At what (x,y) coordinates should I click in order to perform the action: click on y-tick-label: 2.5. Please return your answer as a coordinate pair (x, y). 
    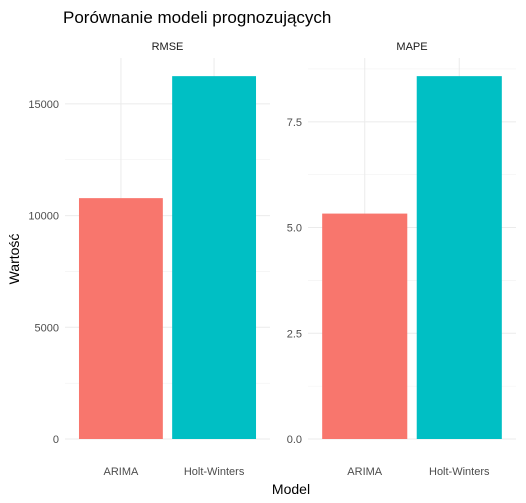
    Looking at the image, I should click on (294, 334).